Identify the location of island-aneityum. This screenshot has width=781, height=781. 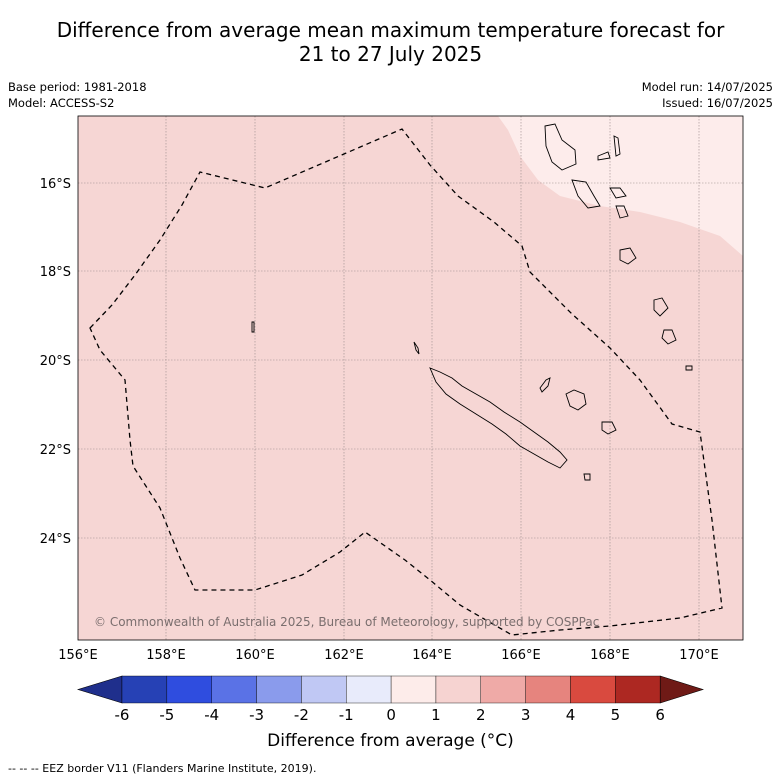
(689, 368).